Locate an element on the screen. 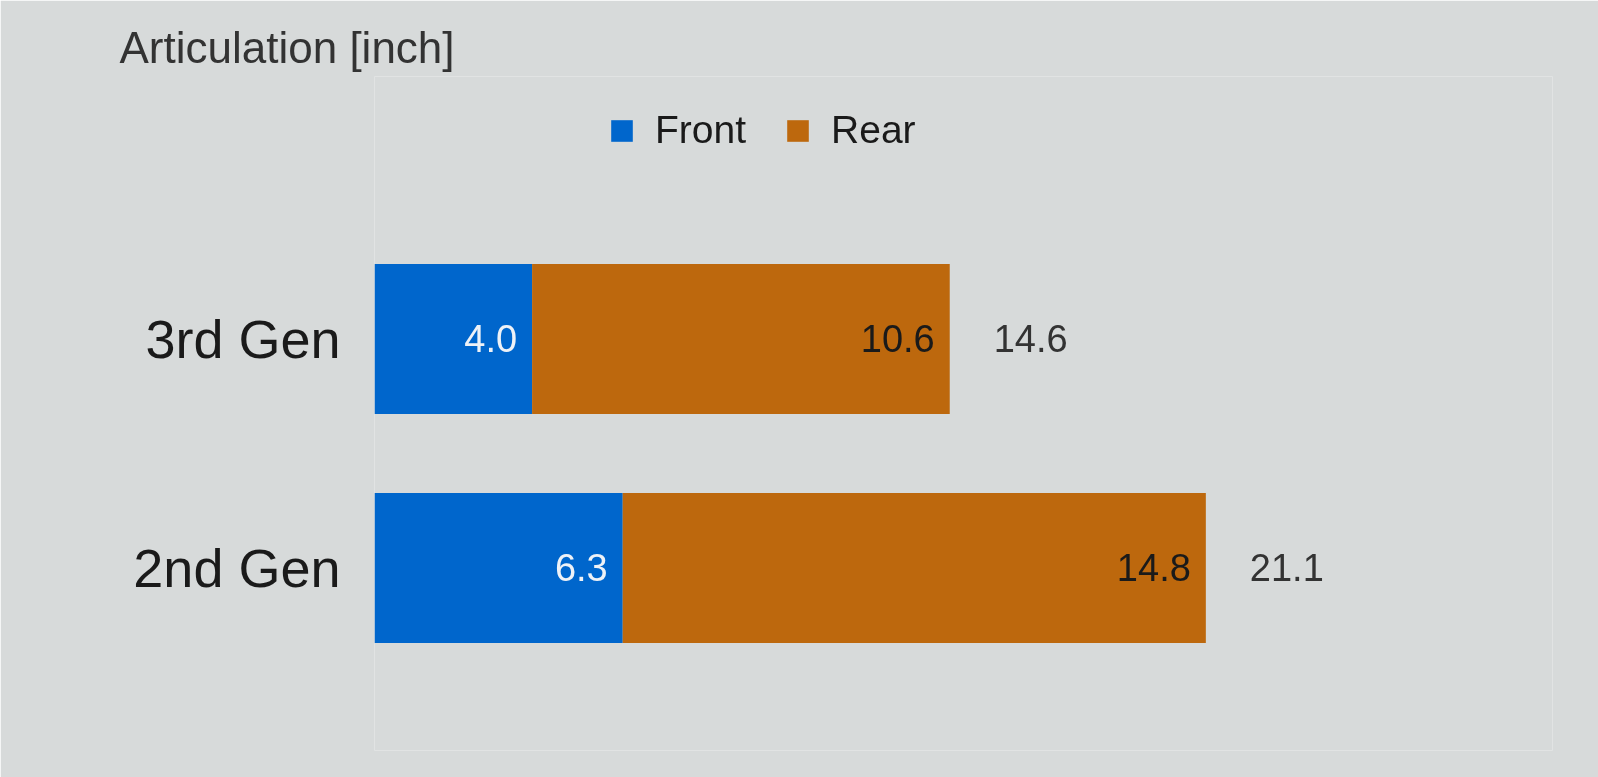  data-label: 6.3 is located at coordinates (581, 568).